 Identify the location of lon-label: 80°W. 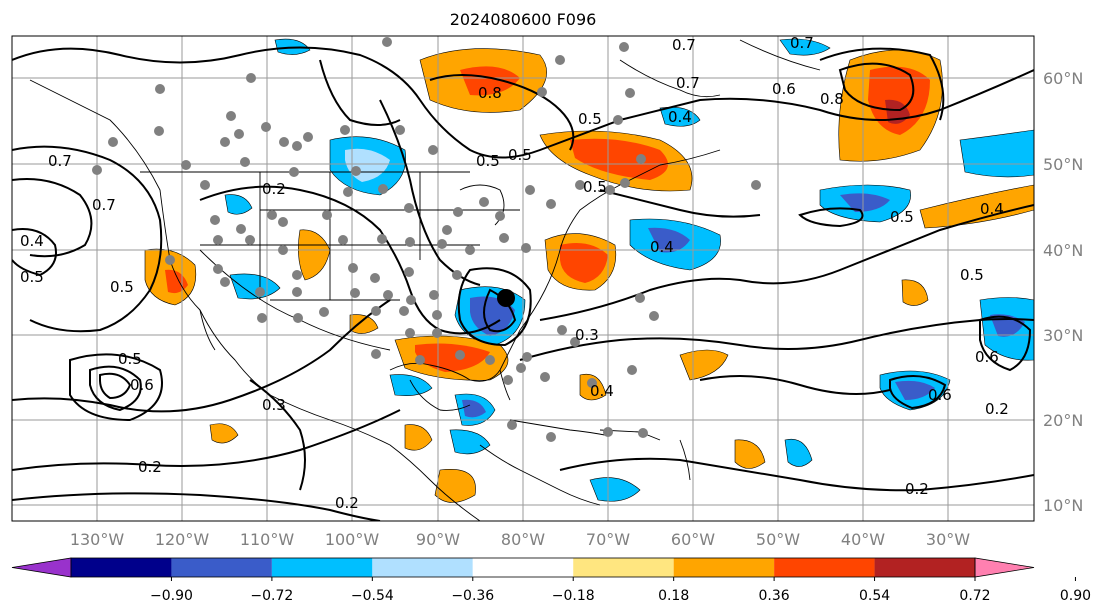
(523, 539).